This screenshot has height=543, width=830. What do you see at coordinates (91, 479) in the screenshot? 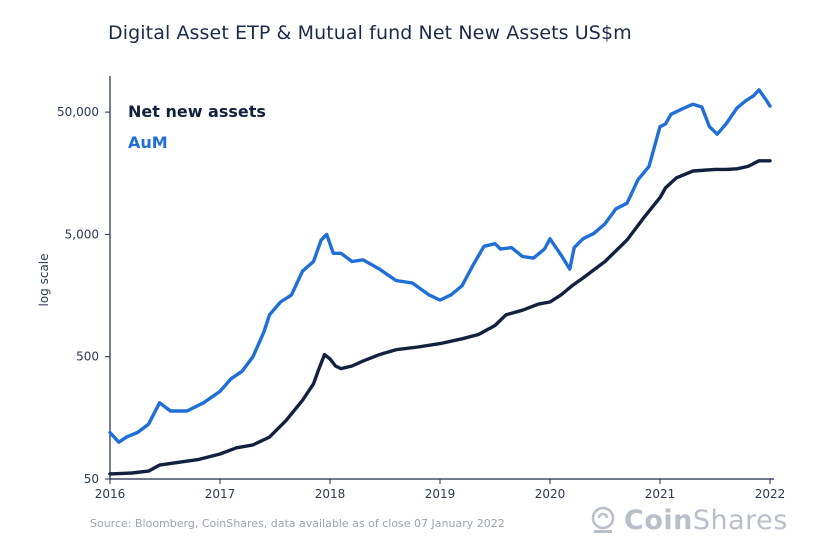
I see `y-tick-label: 50` at bounding box center [91, 479].